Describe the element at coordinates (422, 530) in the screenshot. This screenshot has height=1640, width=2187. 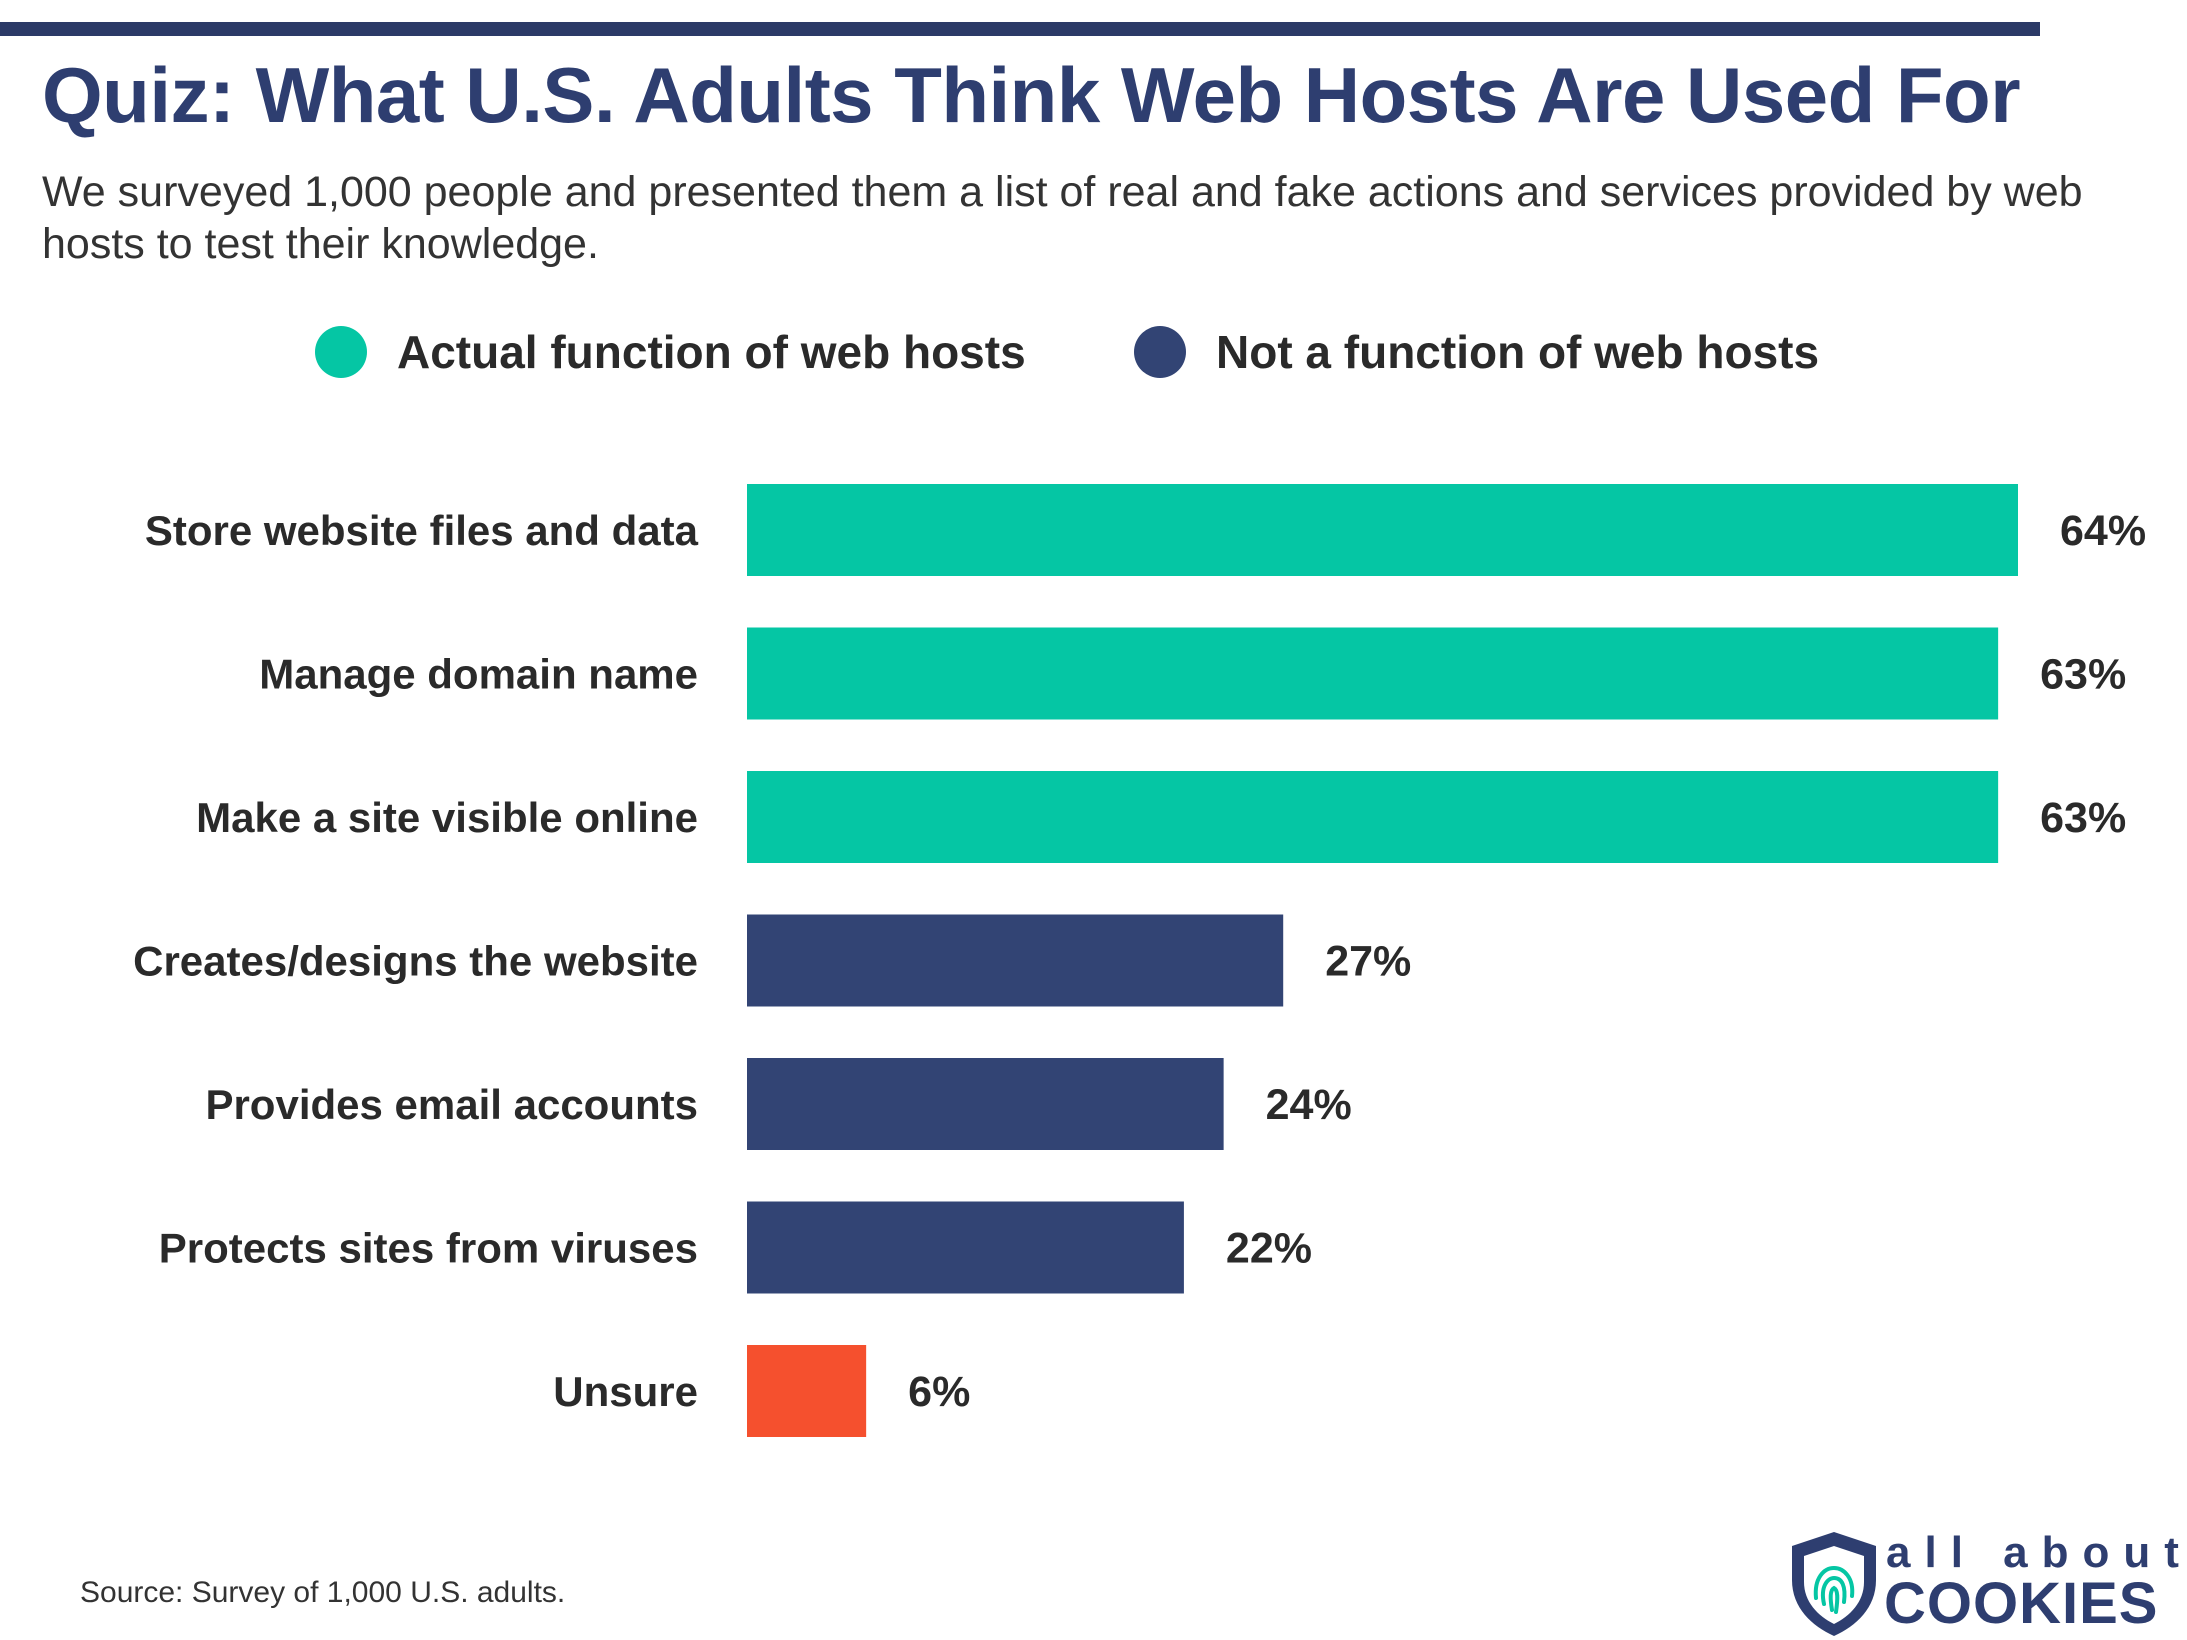
I see `category-label: Store website files and data` at that location.